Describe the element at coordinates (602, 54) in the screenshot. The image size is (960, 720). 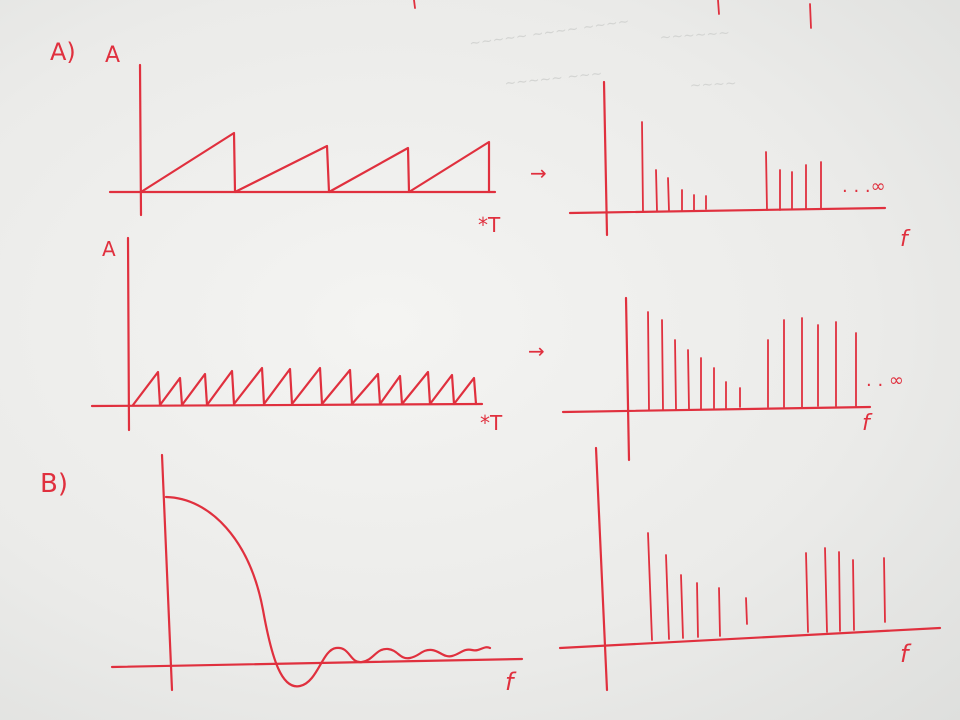
I see `bleed-through-text: ~~~~~ ~~~~ ~~~~ ~~~~~ ~~~ ~~~~~~ ~~~~` at that location.